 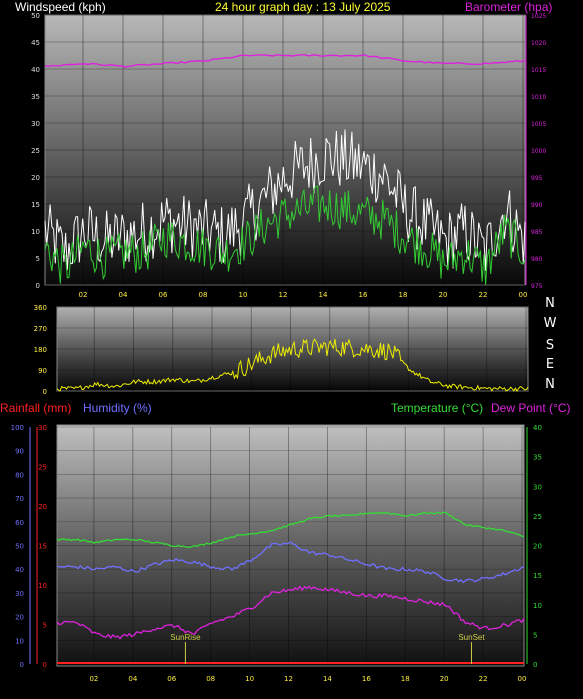 What do you see at coordinates (535, 665) in the screenshot?
I see `temperature-tick-label: 0` at bounding box center [535, 665].